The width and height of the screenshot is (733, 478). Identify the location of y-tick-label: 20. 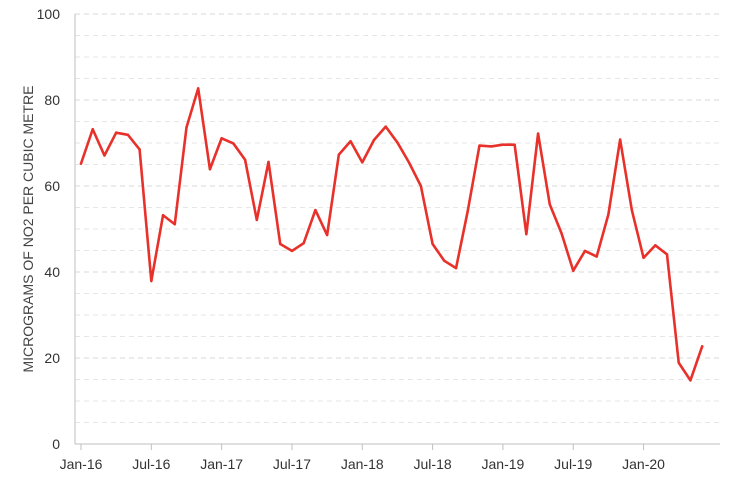
(52, 358).